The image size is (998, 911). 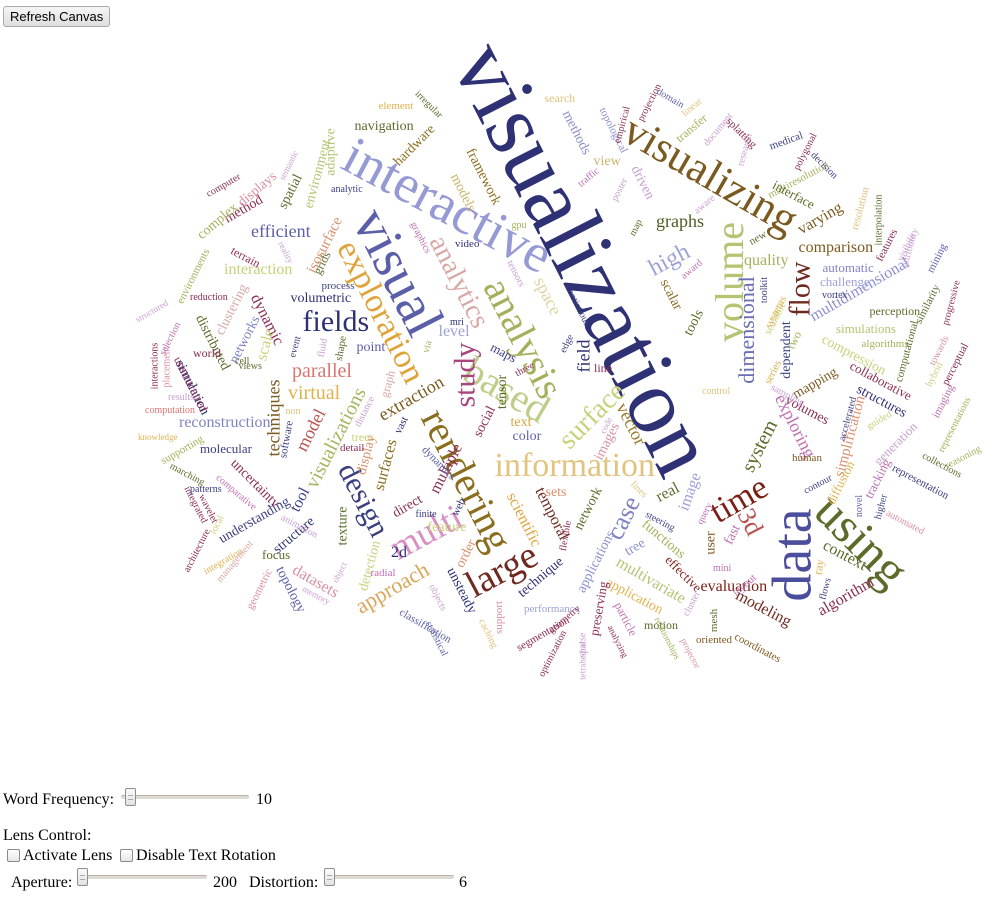 What do you see at coordinates (258, 269) in the screenshot?
I see `cloud-word: interaction` at bounding box center [258, 269].